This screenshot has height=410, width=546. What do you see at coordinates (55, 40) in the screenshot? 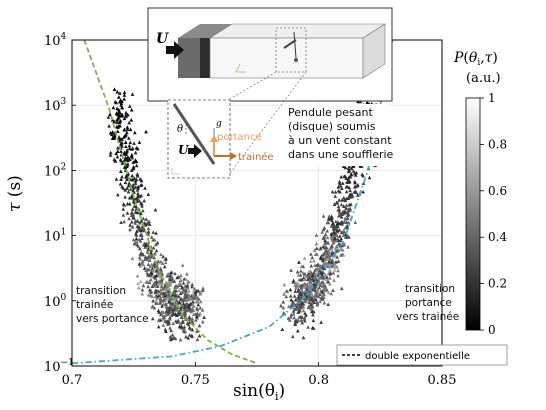
I see `y-tick-label: 10⁴` at bounding box center [55, 40].